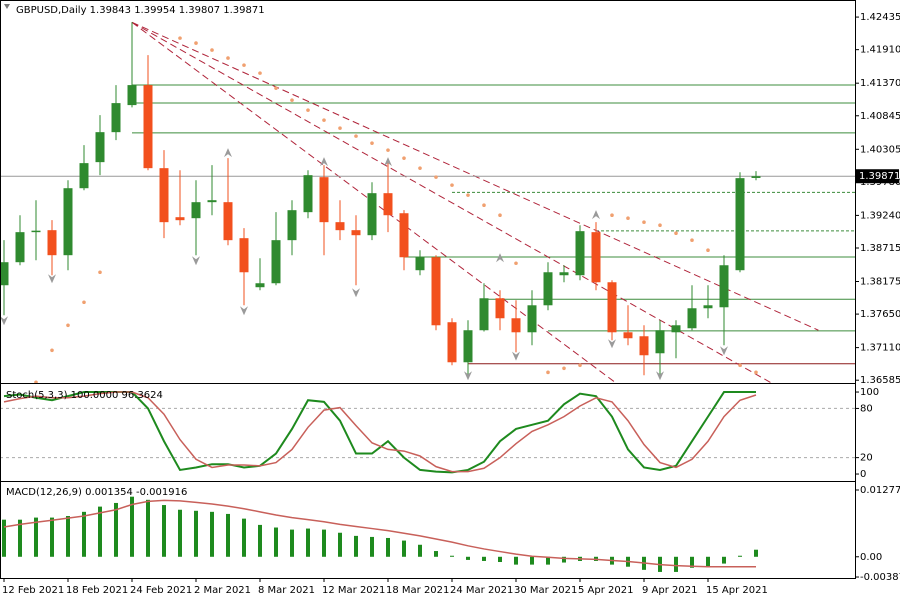 This screenshot has width=900, height=600. Describe the element at coordinates (161, 590) in the screenshot. I see `x-tick-label: 24 Feb 2021` at that location.